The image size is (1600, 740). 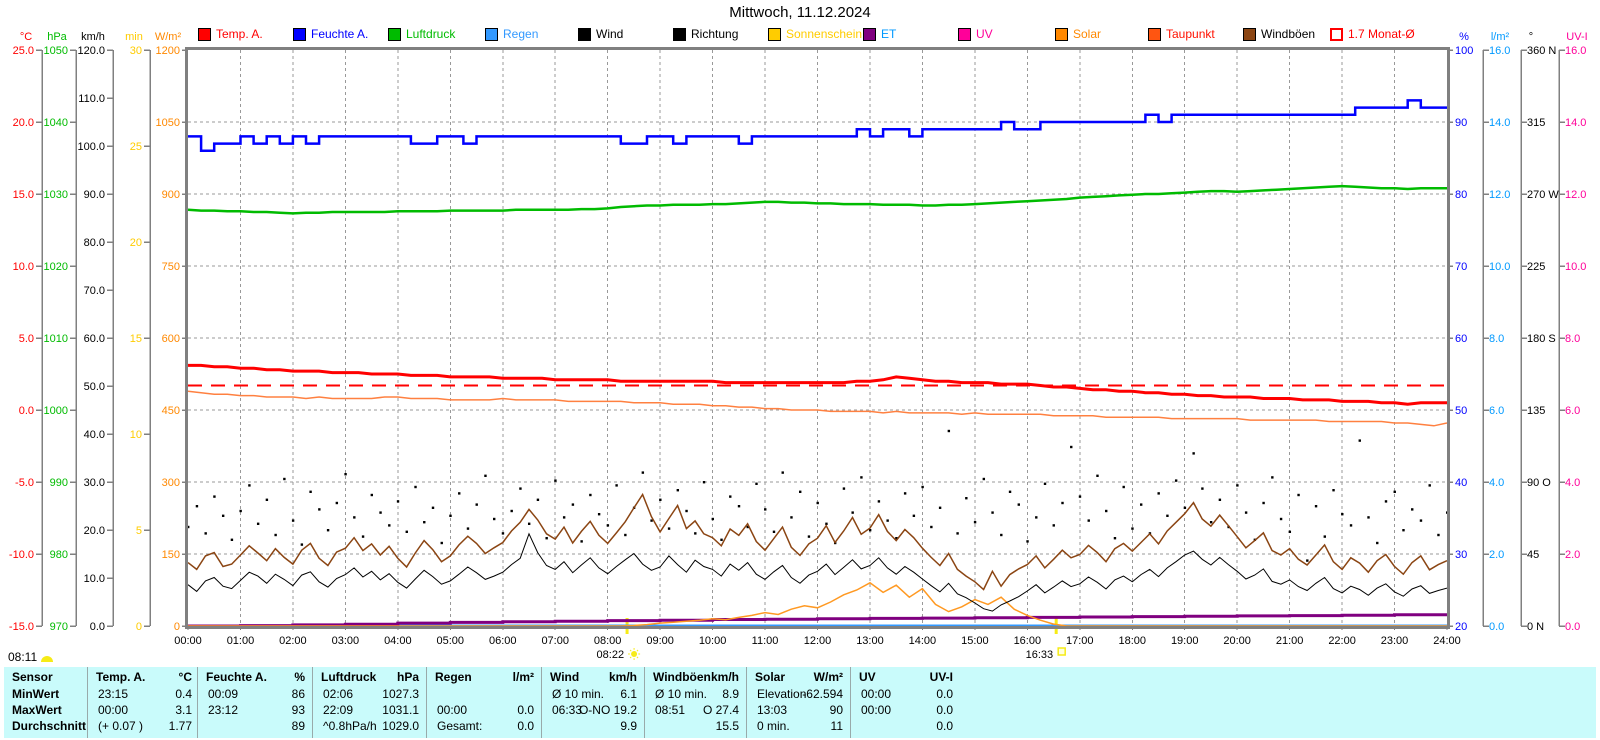 What do you see at coordinates (94, 243) in the screenshot?
I see `axis-tick-label: 80.0` at bounding box center [94, 243].